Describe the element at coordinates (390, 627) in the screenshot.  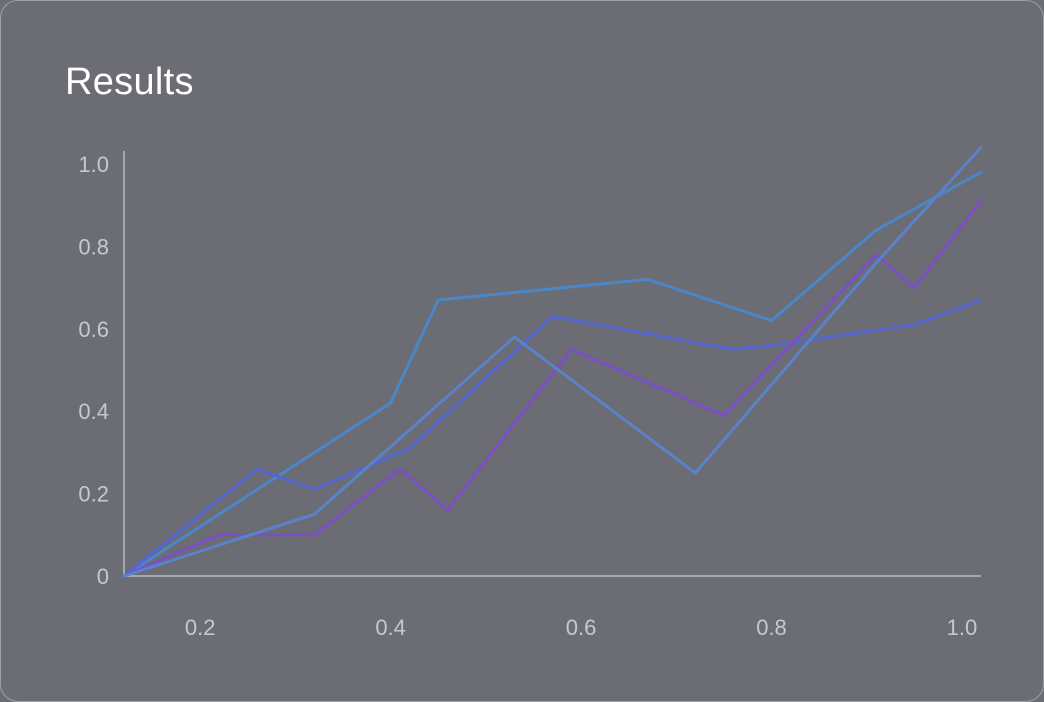
I see `x-tick-label: 0.4` at that location.